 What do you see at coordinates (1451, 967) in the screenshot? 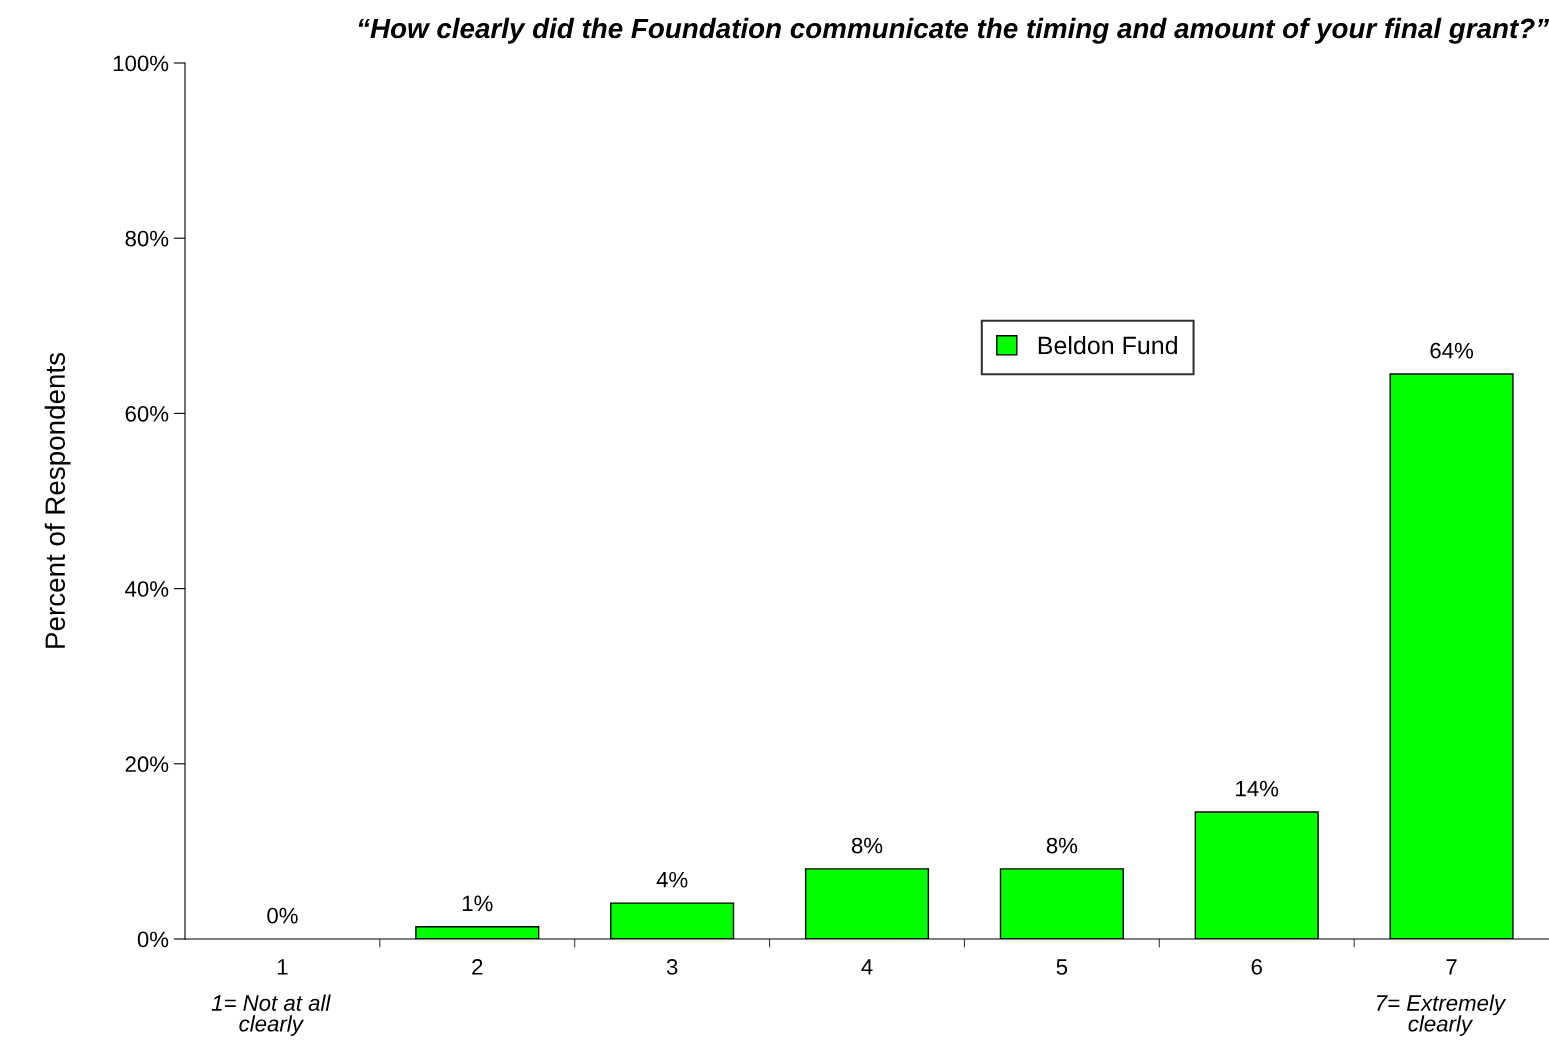
I see `x-tick-label: 7` at bounding box center [1451, 967].